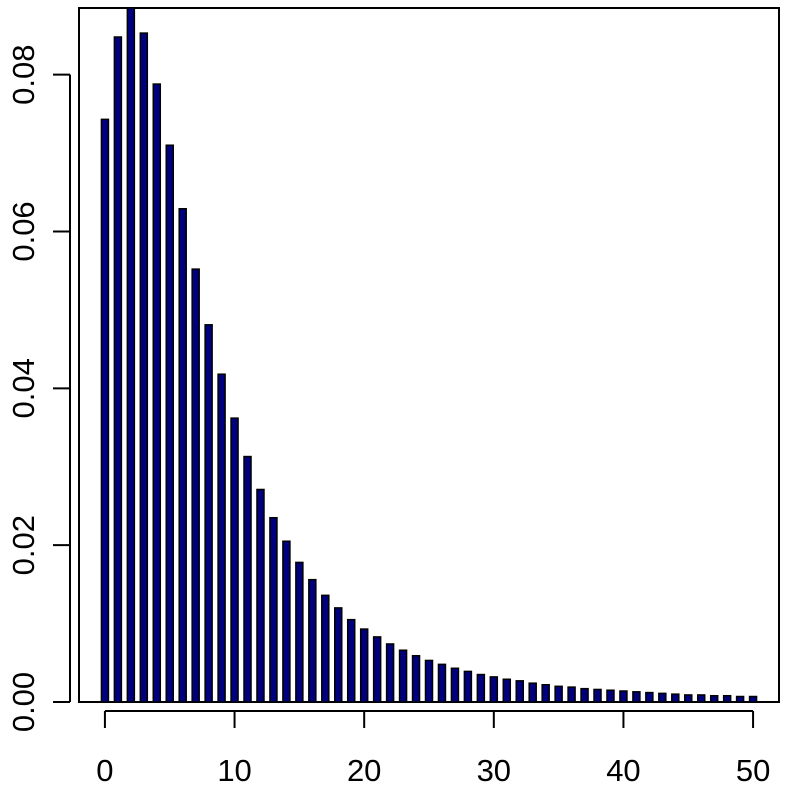  What do you see at coordinates (364, 770) in the screenshot?
I see `x-tick-label-20: 20` at bounding box center [364, 770].